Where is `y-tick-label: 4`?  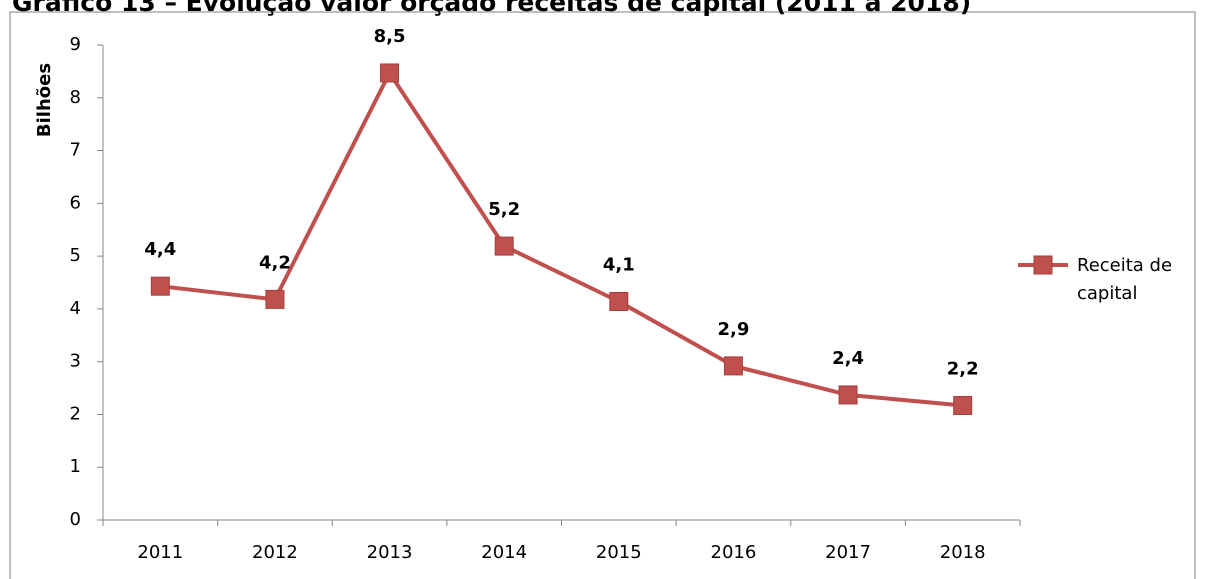
y-tick-label: 4 is located at coordinates (75, 308).